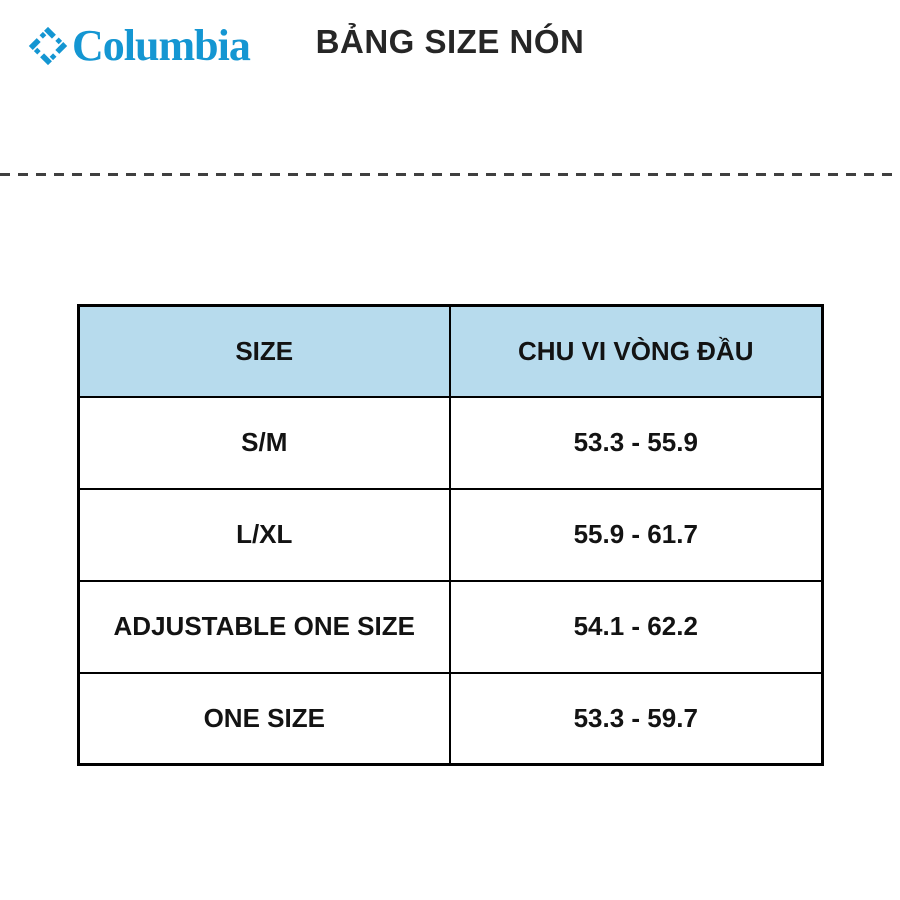 This screenshot has height=900, width=900. I want to click on page-title: BẢNG SIZE NÓN, so click(450, 41).